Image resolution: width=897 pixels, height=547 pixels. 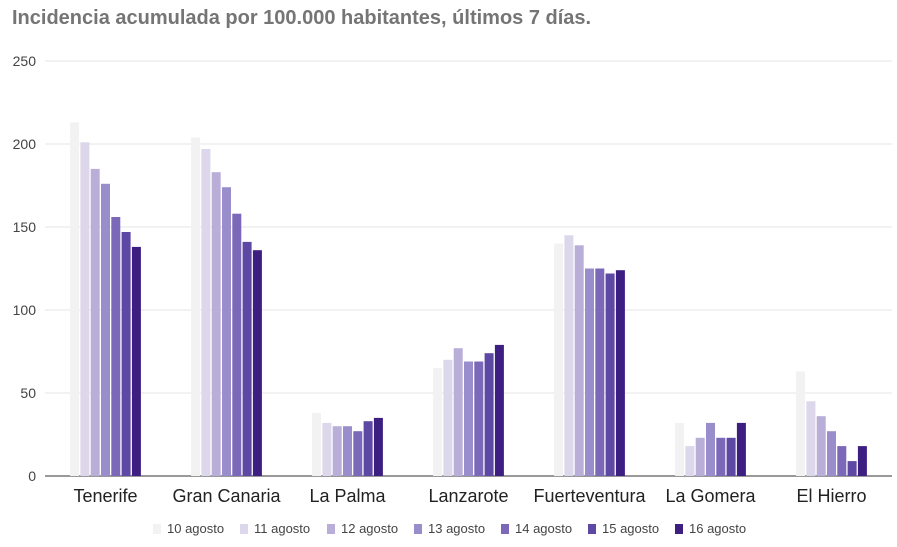 What do you see at coordinates (32, 476) in the screenshot?
I see `y-tick-label: 0` at bounding box center [32, 476].